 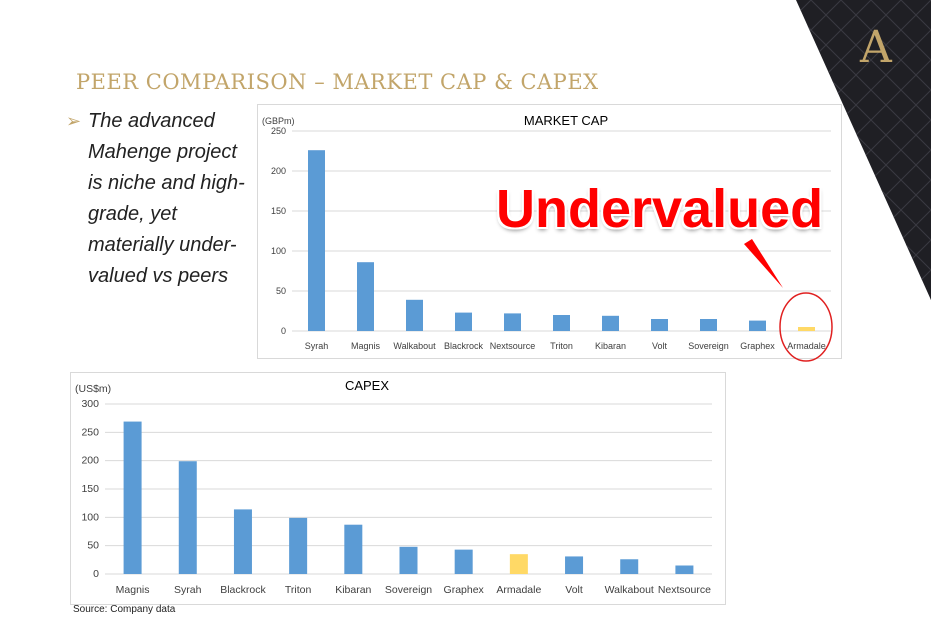 I want to click on capex-category-label: Magnis, so click(x=133, y=590).